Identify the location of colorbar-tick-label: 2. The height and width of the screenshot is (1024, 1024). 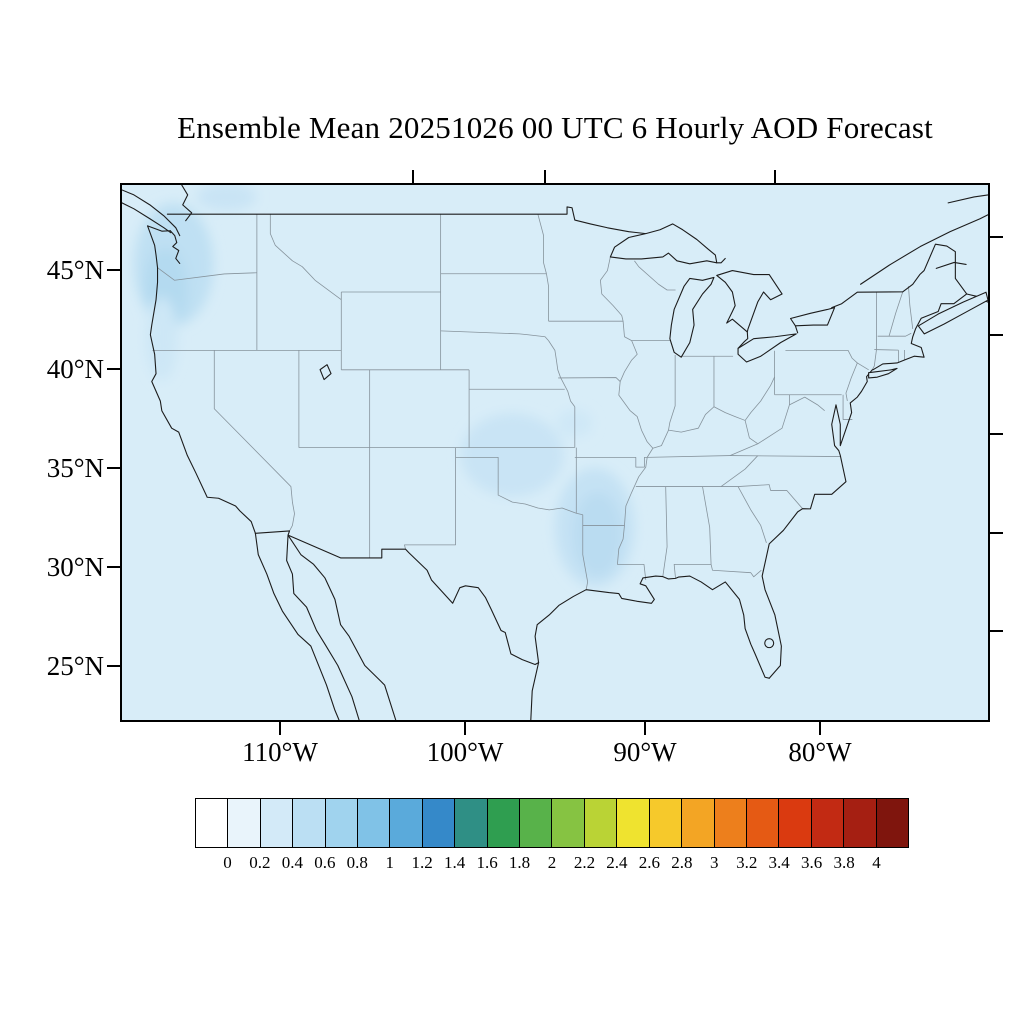
(552, 862).